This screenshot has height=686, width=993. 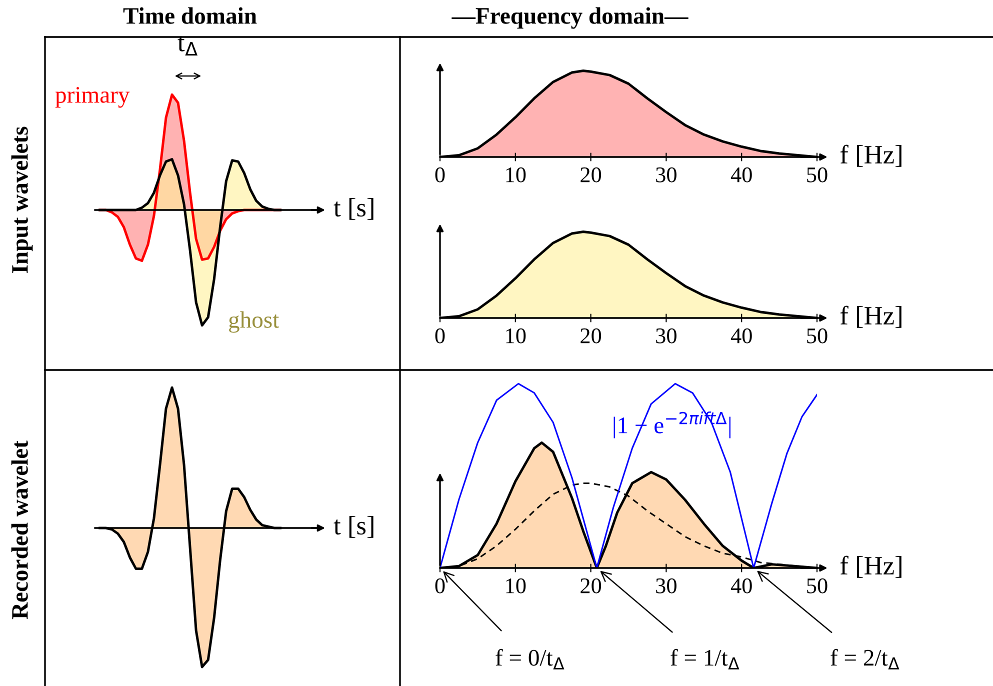 I want to click on annotation: f = 0/t$_{Δ}$, so click(x=530, y=659).